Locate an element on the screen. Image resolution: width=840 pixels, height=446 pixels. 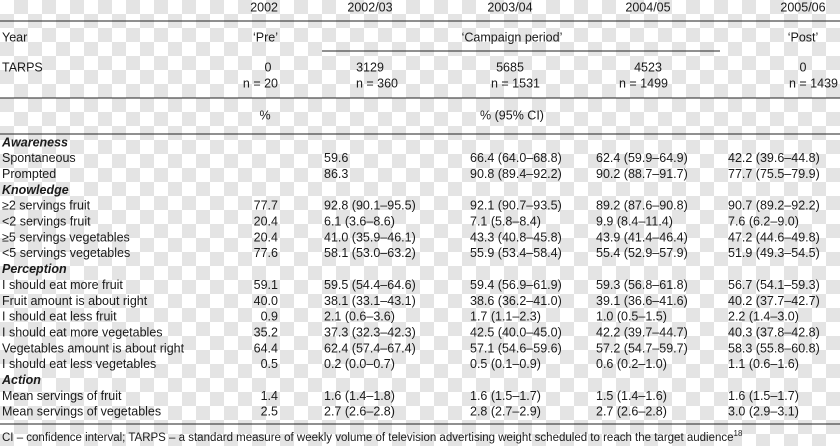
tarps: 3129 is located at coordinates (370, 67).